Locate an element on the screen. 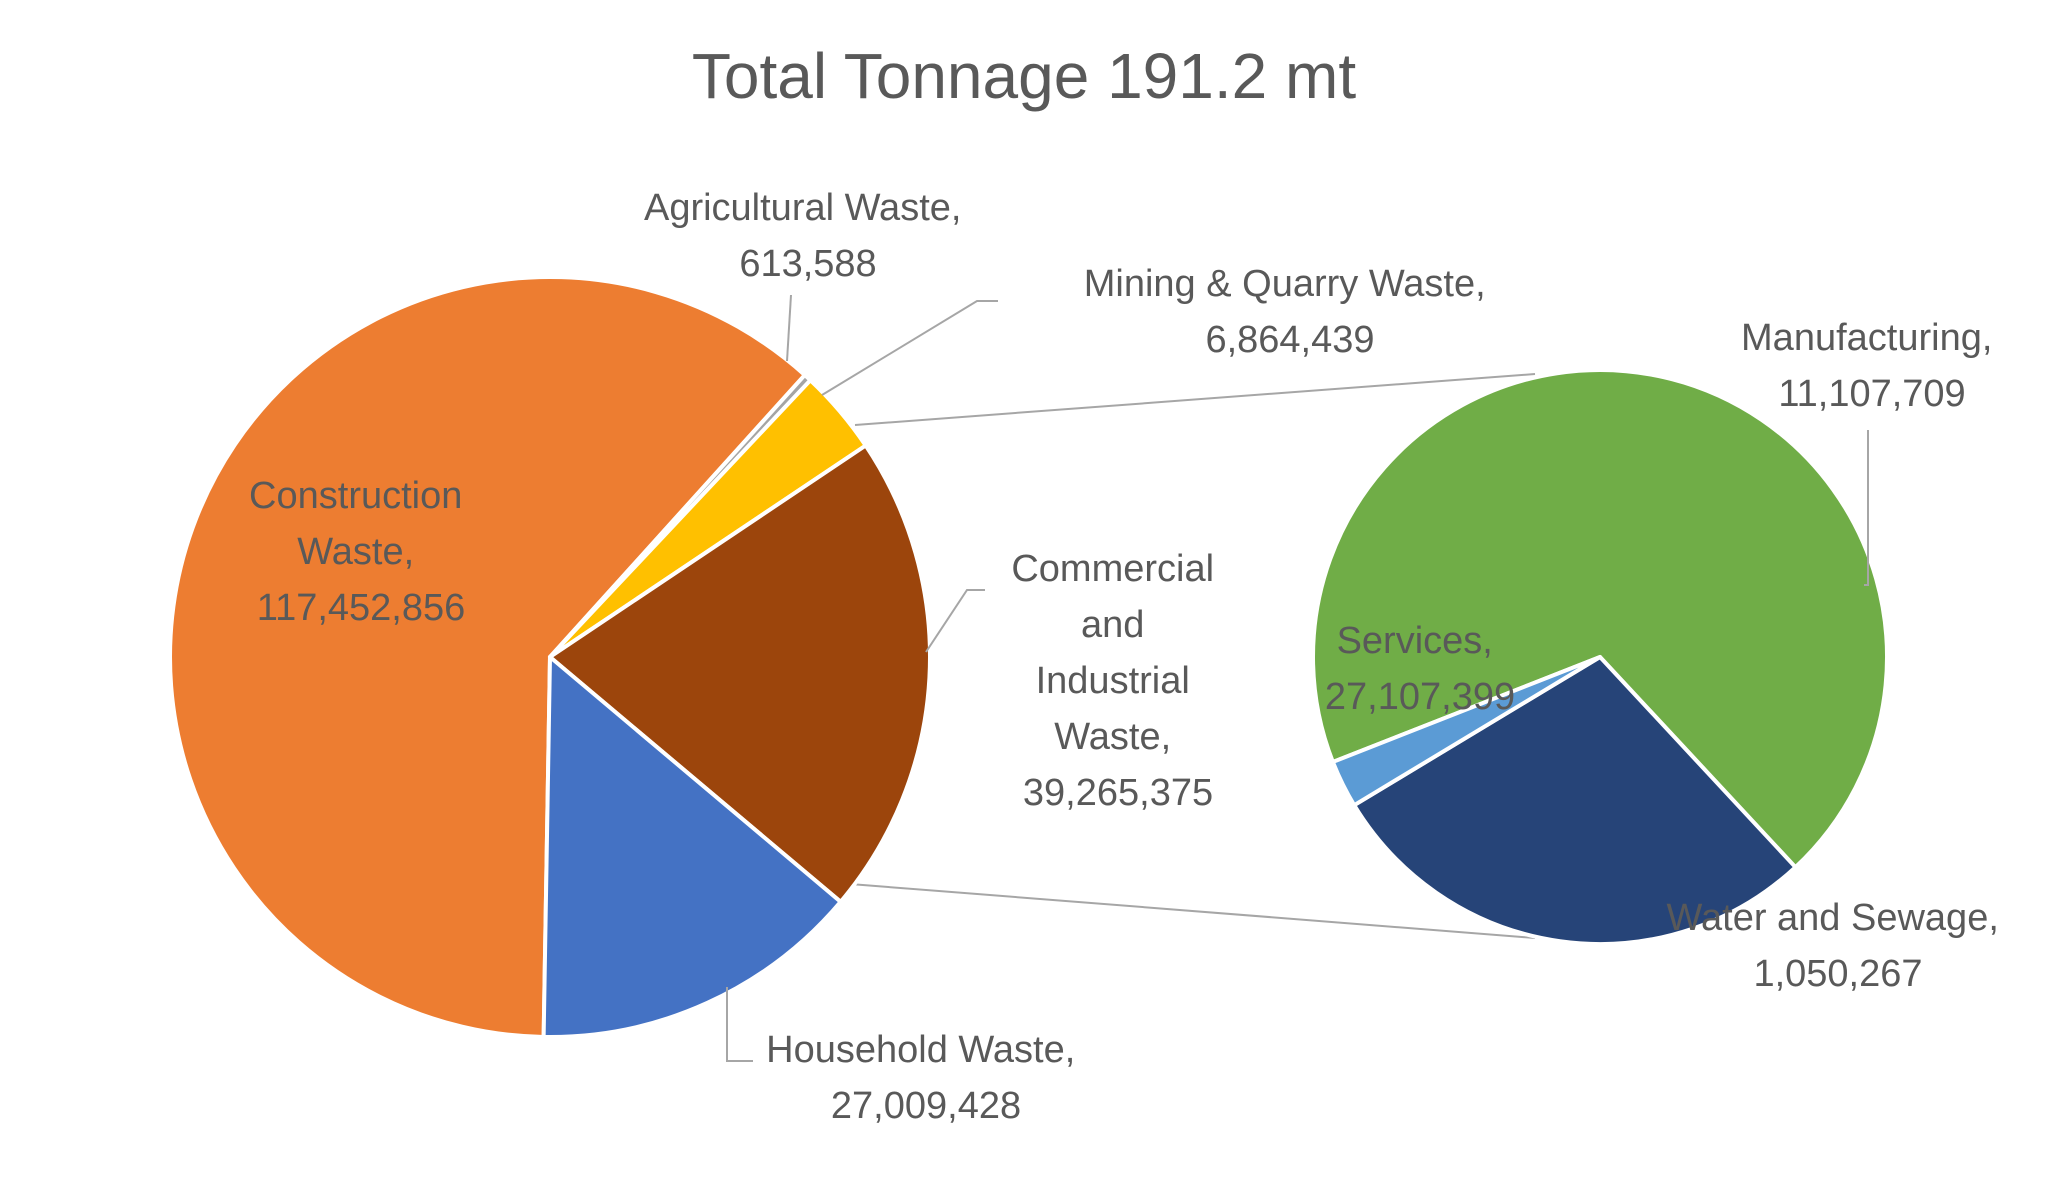 The image size is (2047, 1188). secondary-pie-services-slice is located at coordinates (1600, 619).